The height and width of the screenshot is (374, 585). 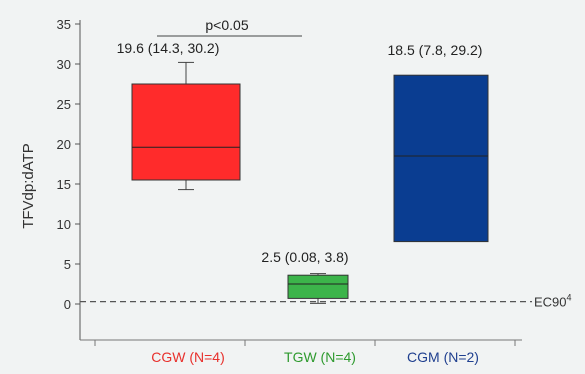 What do you see at coordinates (320, 357) in the screenshot?
I see `x-tick-label: TGW (N=4)` at bounding box center [320, 357].